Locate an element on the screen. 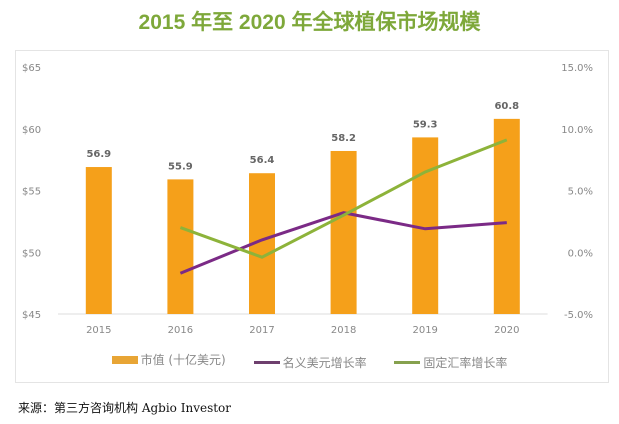 This screenshot has width=619, height=424. legend-item-fixed-rate-growth: 固定汇率增长率 is located at coordinates (450, 362).